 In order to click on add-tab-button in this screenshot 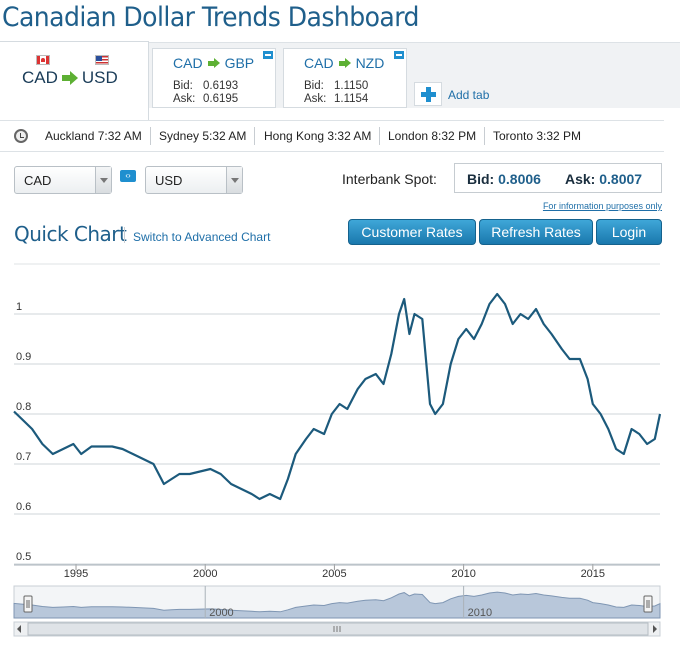, I will do `click(428, 94)`.